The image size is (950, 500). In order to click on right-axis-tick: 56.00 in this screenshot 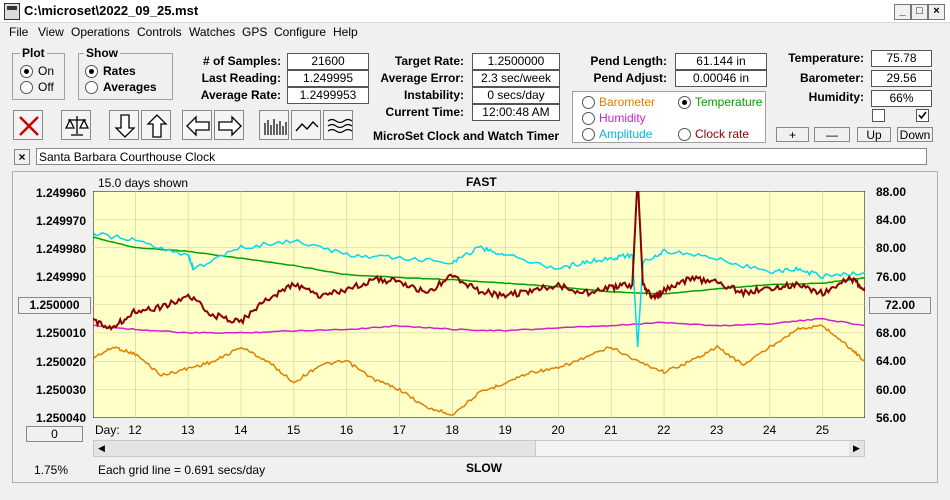, I will do `click(891, 418)`.